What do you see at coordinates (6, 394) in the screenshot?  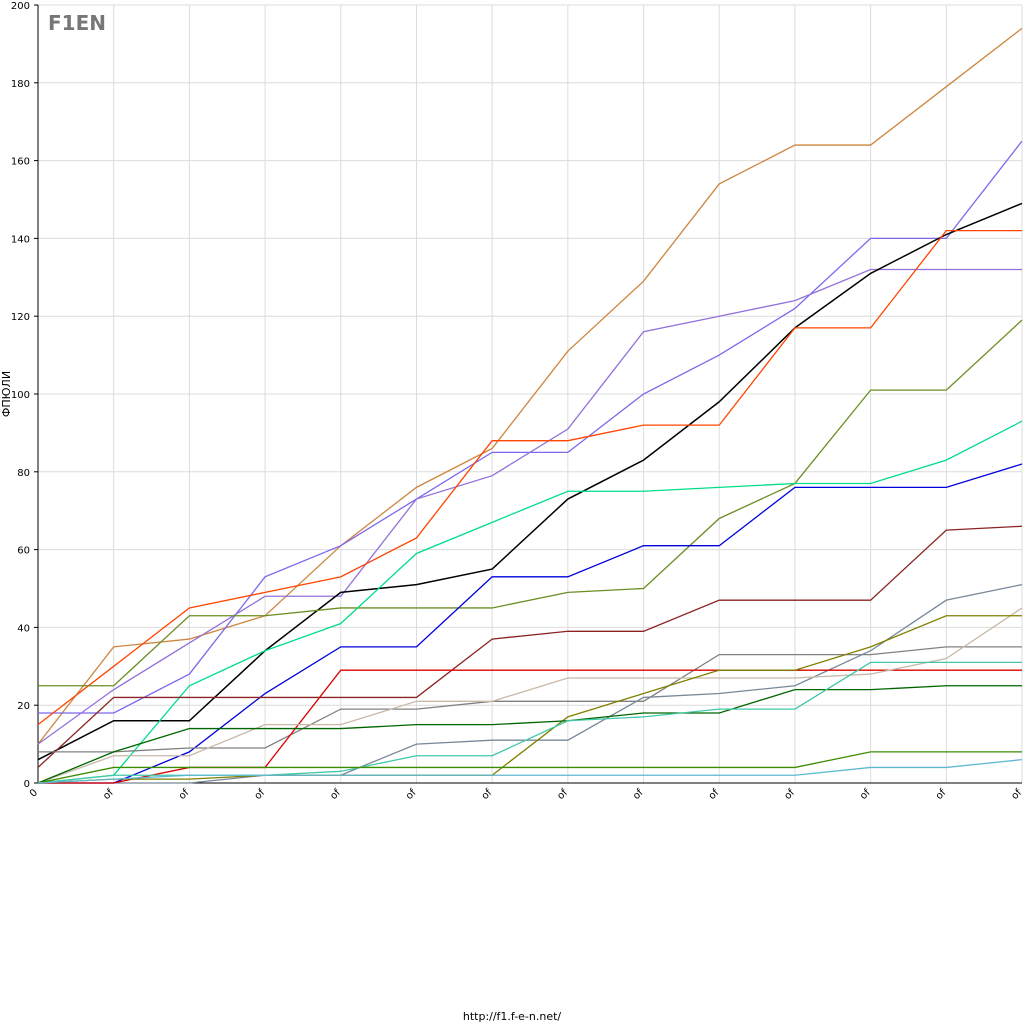 I see `y-axis-title: ФПЮЛИ` at bounding box center [6, 394].